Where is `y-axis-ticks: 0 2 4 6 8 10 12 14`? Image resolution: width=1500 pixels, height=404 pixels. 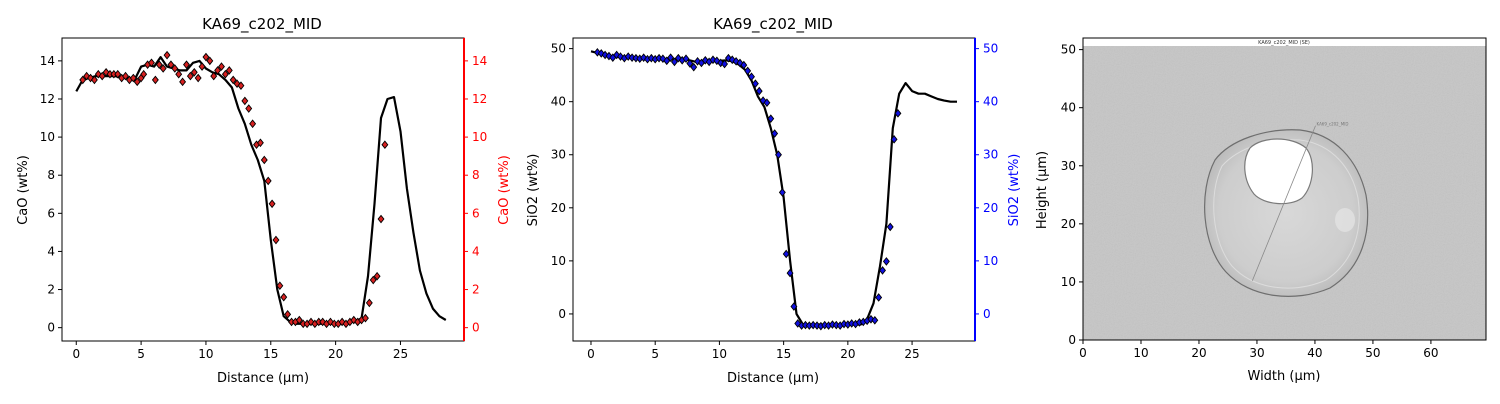
y-axis-ticks: 0 2 4 6 8 10 12 14 is located at coordinates (51, 194).